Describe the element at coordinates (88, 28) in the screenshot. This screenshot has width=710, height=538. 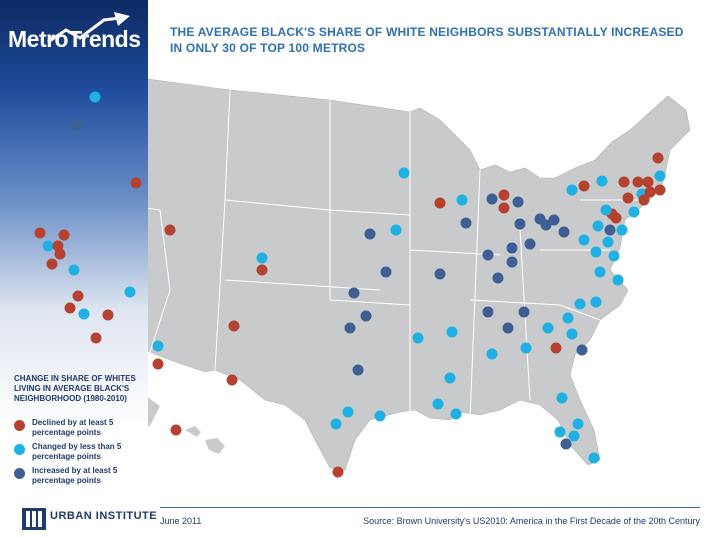
I see `trend-arrow-icon` at that location.